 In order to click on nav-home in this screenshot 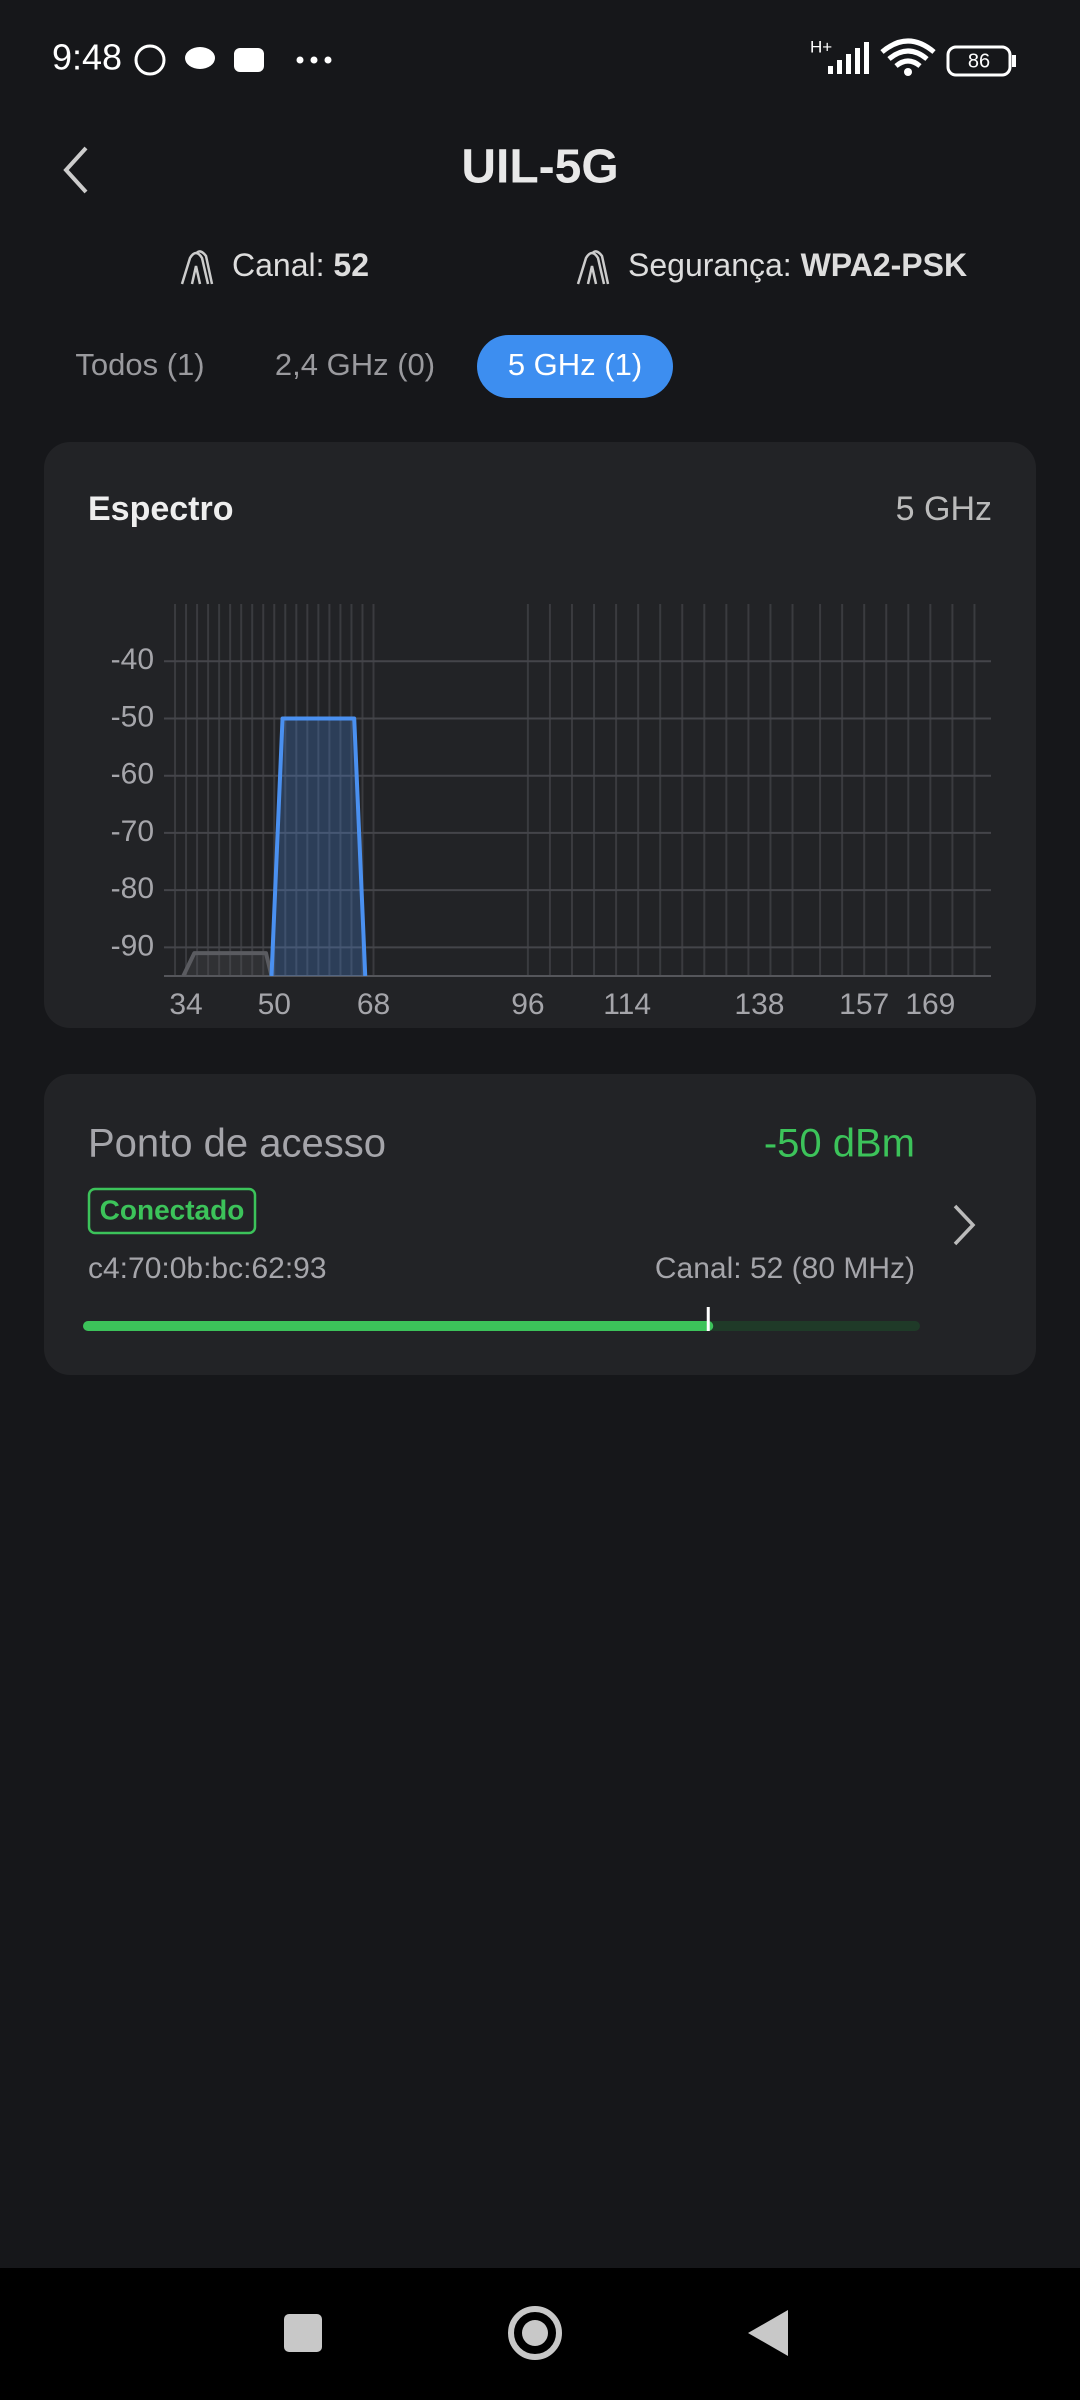, I will do `click(535, 2333)`.